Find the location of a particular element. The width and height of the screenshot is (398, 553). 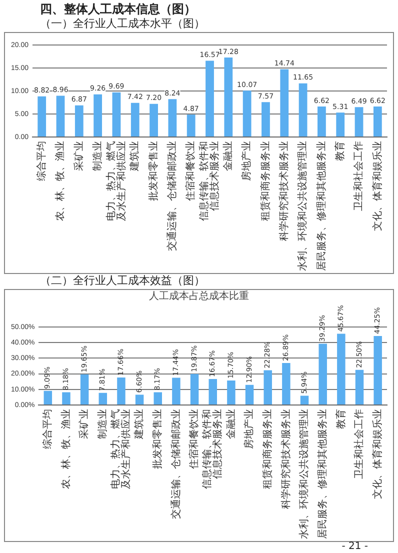

chart-title: 人工成本占总成本比重 is located at coordinates (199, 297).